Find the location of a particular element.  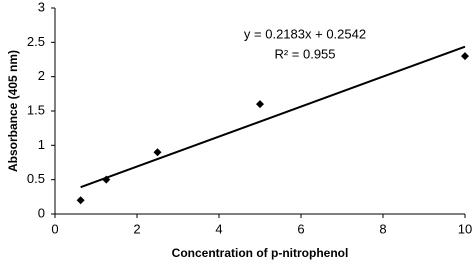

x-tick-label: 10 is located at coordinates (465, 228).